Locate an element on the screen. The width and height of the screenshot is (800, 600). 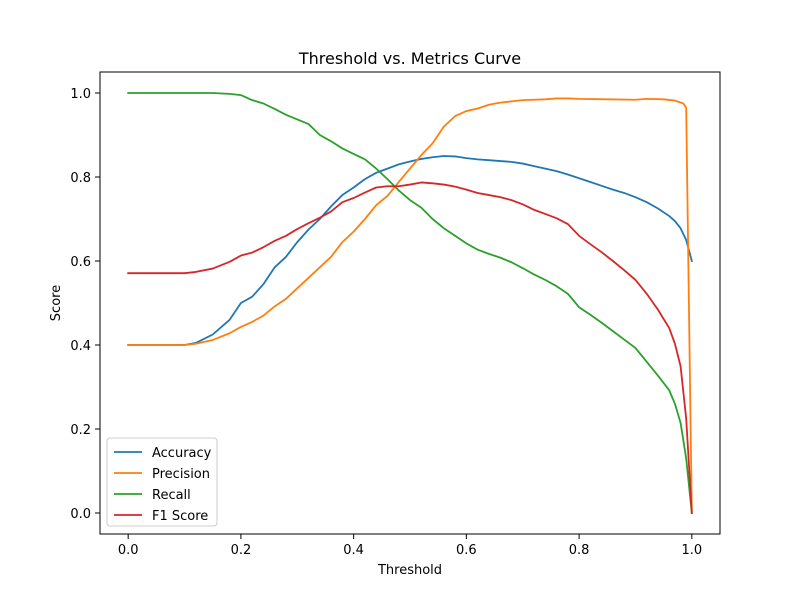
legend-label-precision: Precision is located at coordinates (181, 474).